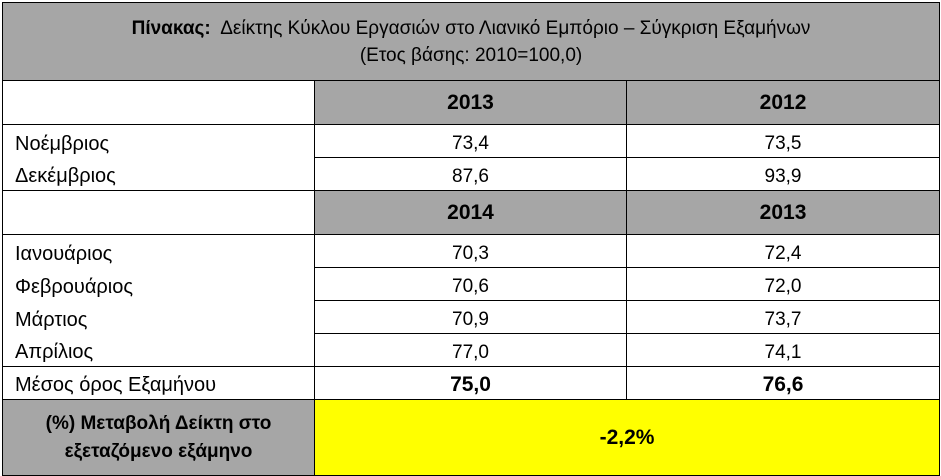 Image resolution: width=941 pixels, height=476 pixels. I want to click on row-value: 87,6, so click(470, 174).